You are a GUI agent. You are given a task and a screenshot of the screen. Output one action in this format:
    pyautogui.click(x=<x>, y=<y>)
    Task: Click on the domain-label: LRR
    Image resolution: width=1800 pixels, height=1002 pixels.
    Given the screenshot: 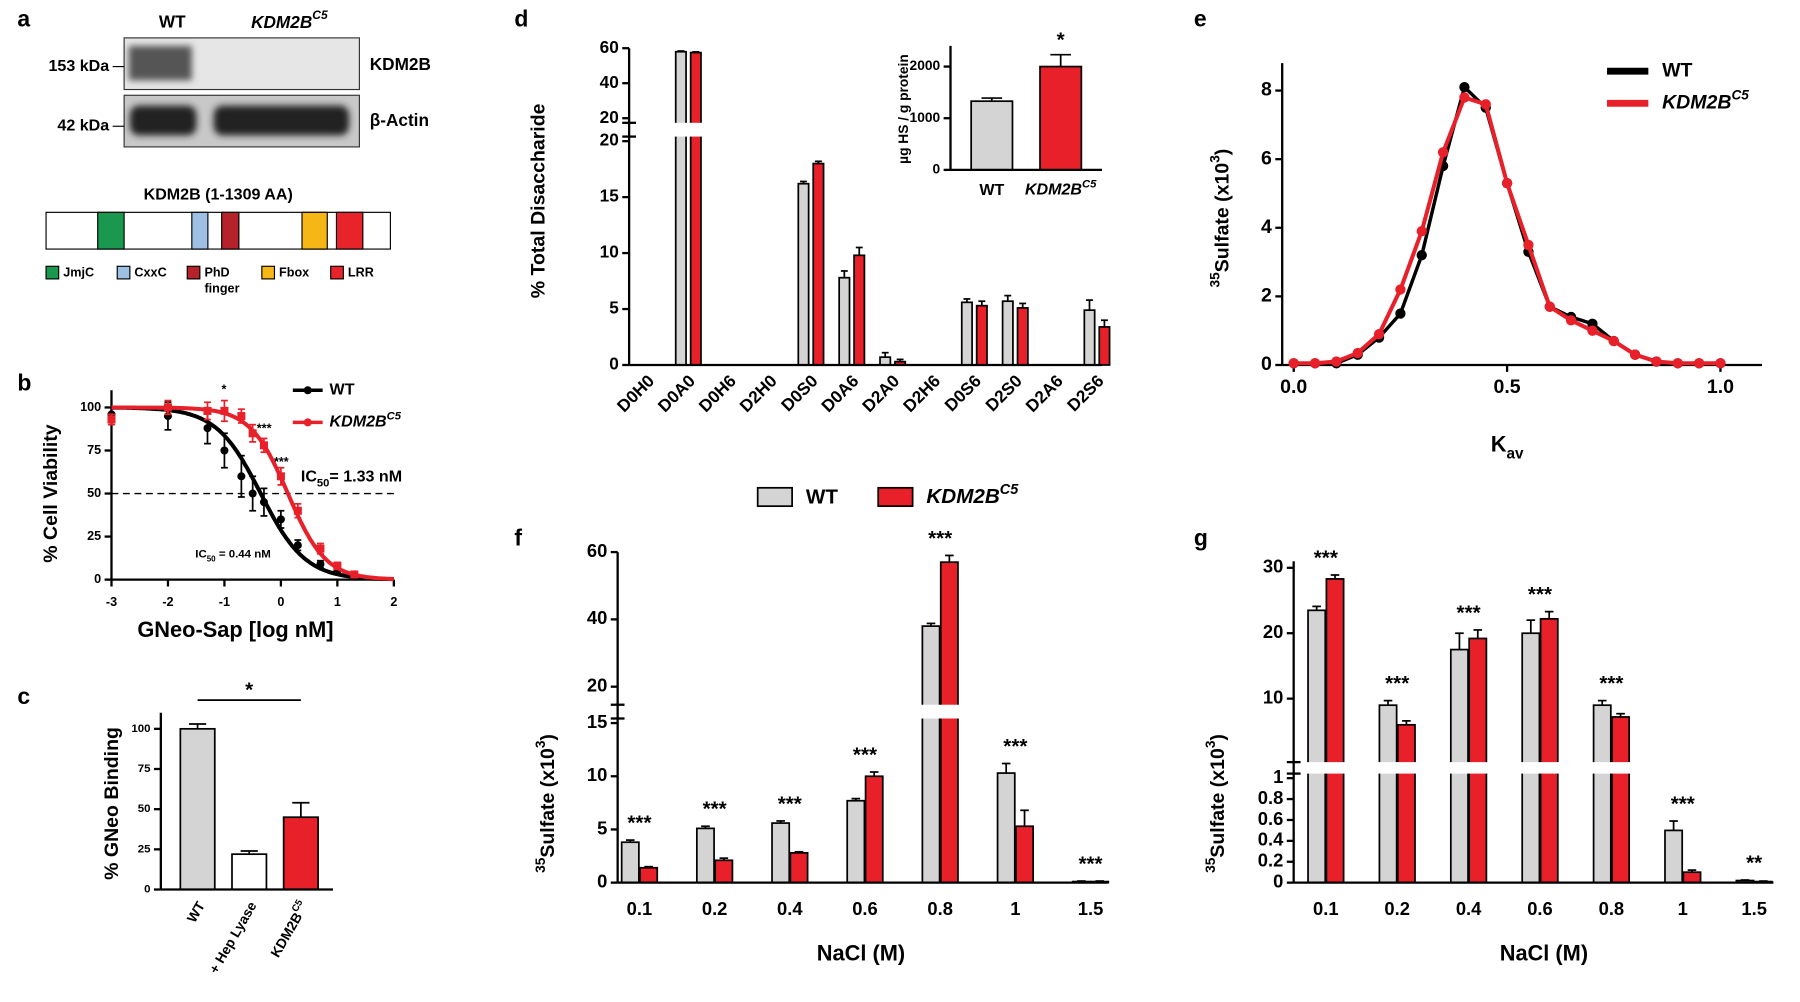 What is the action you would take?
    pyautogui.click(x=361, y=272)
    